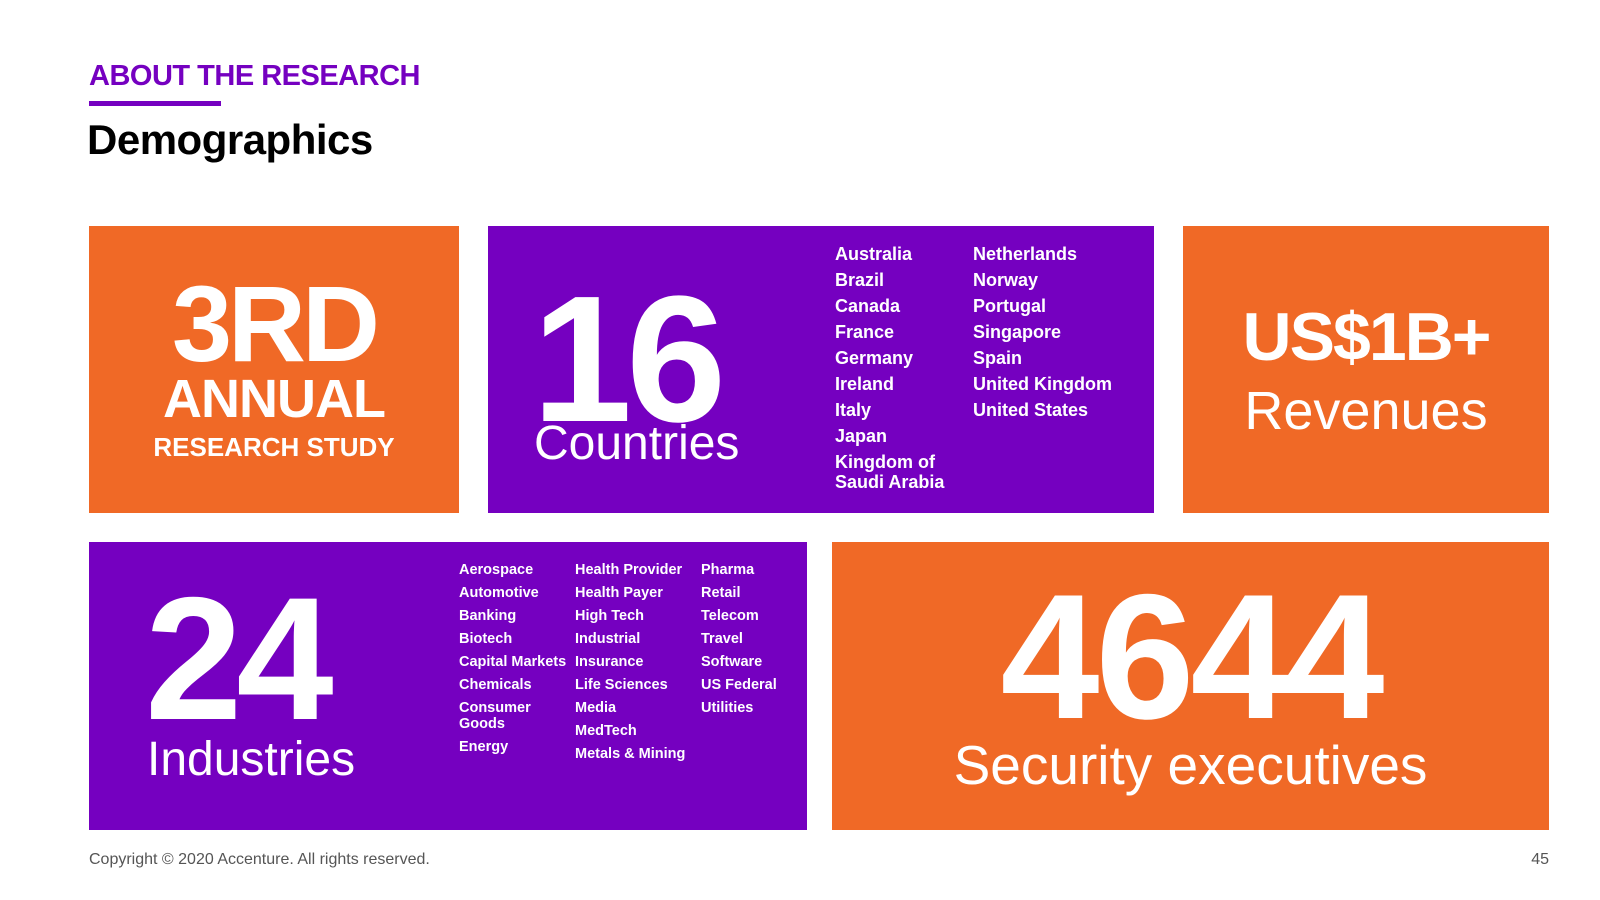 The image size is (1600, 900). Describe the element at coordinates (637, 443) in the screenshot. I see `countries-label: Countries` at that location.